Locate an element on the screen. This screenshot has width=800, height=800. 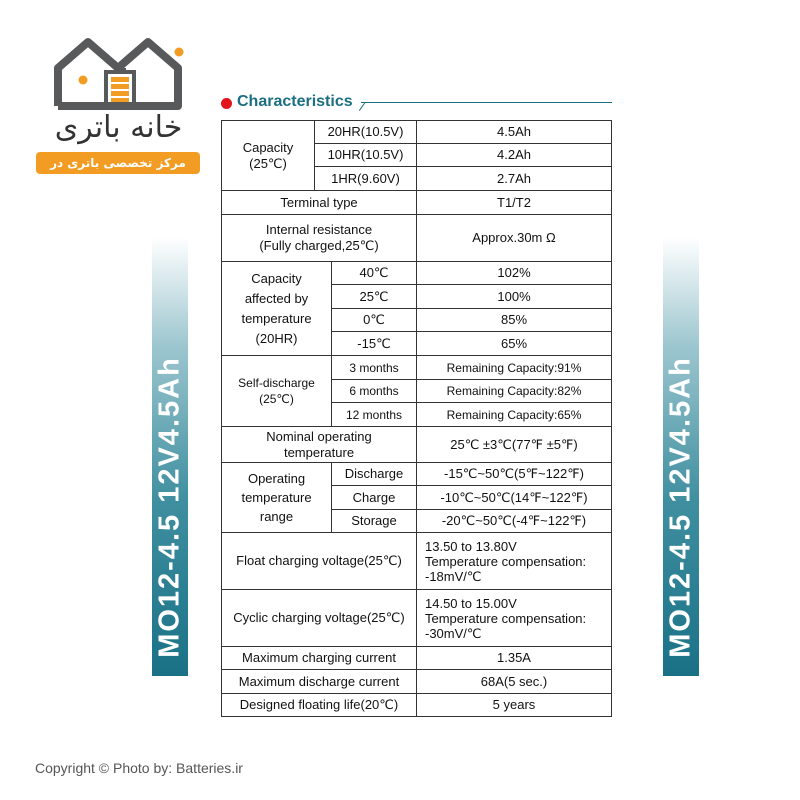
cell: Capacity affected by temperature (20HR) is located at coordinates (276, 308).